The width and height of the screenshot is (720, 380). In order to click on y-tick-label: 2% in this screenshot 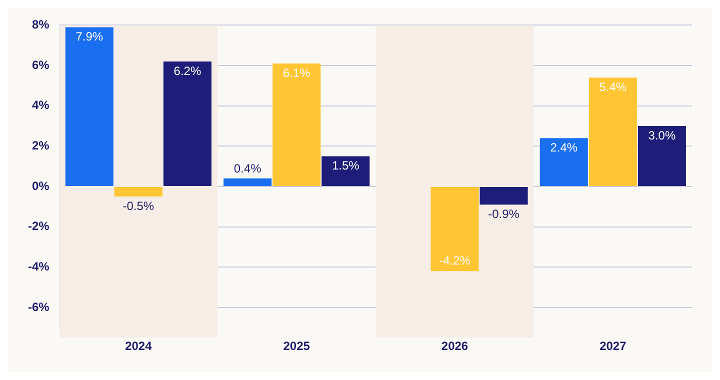, I will do `click(41, 145)`.